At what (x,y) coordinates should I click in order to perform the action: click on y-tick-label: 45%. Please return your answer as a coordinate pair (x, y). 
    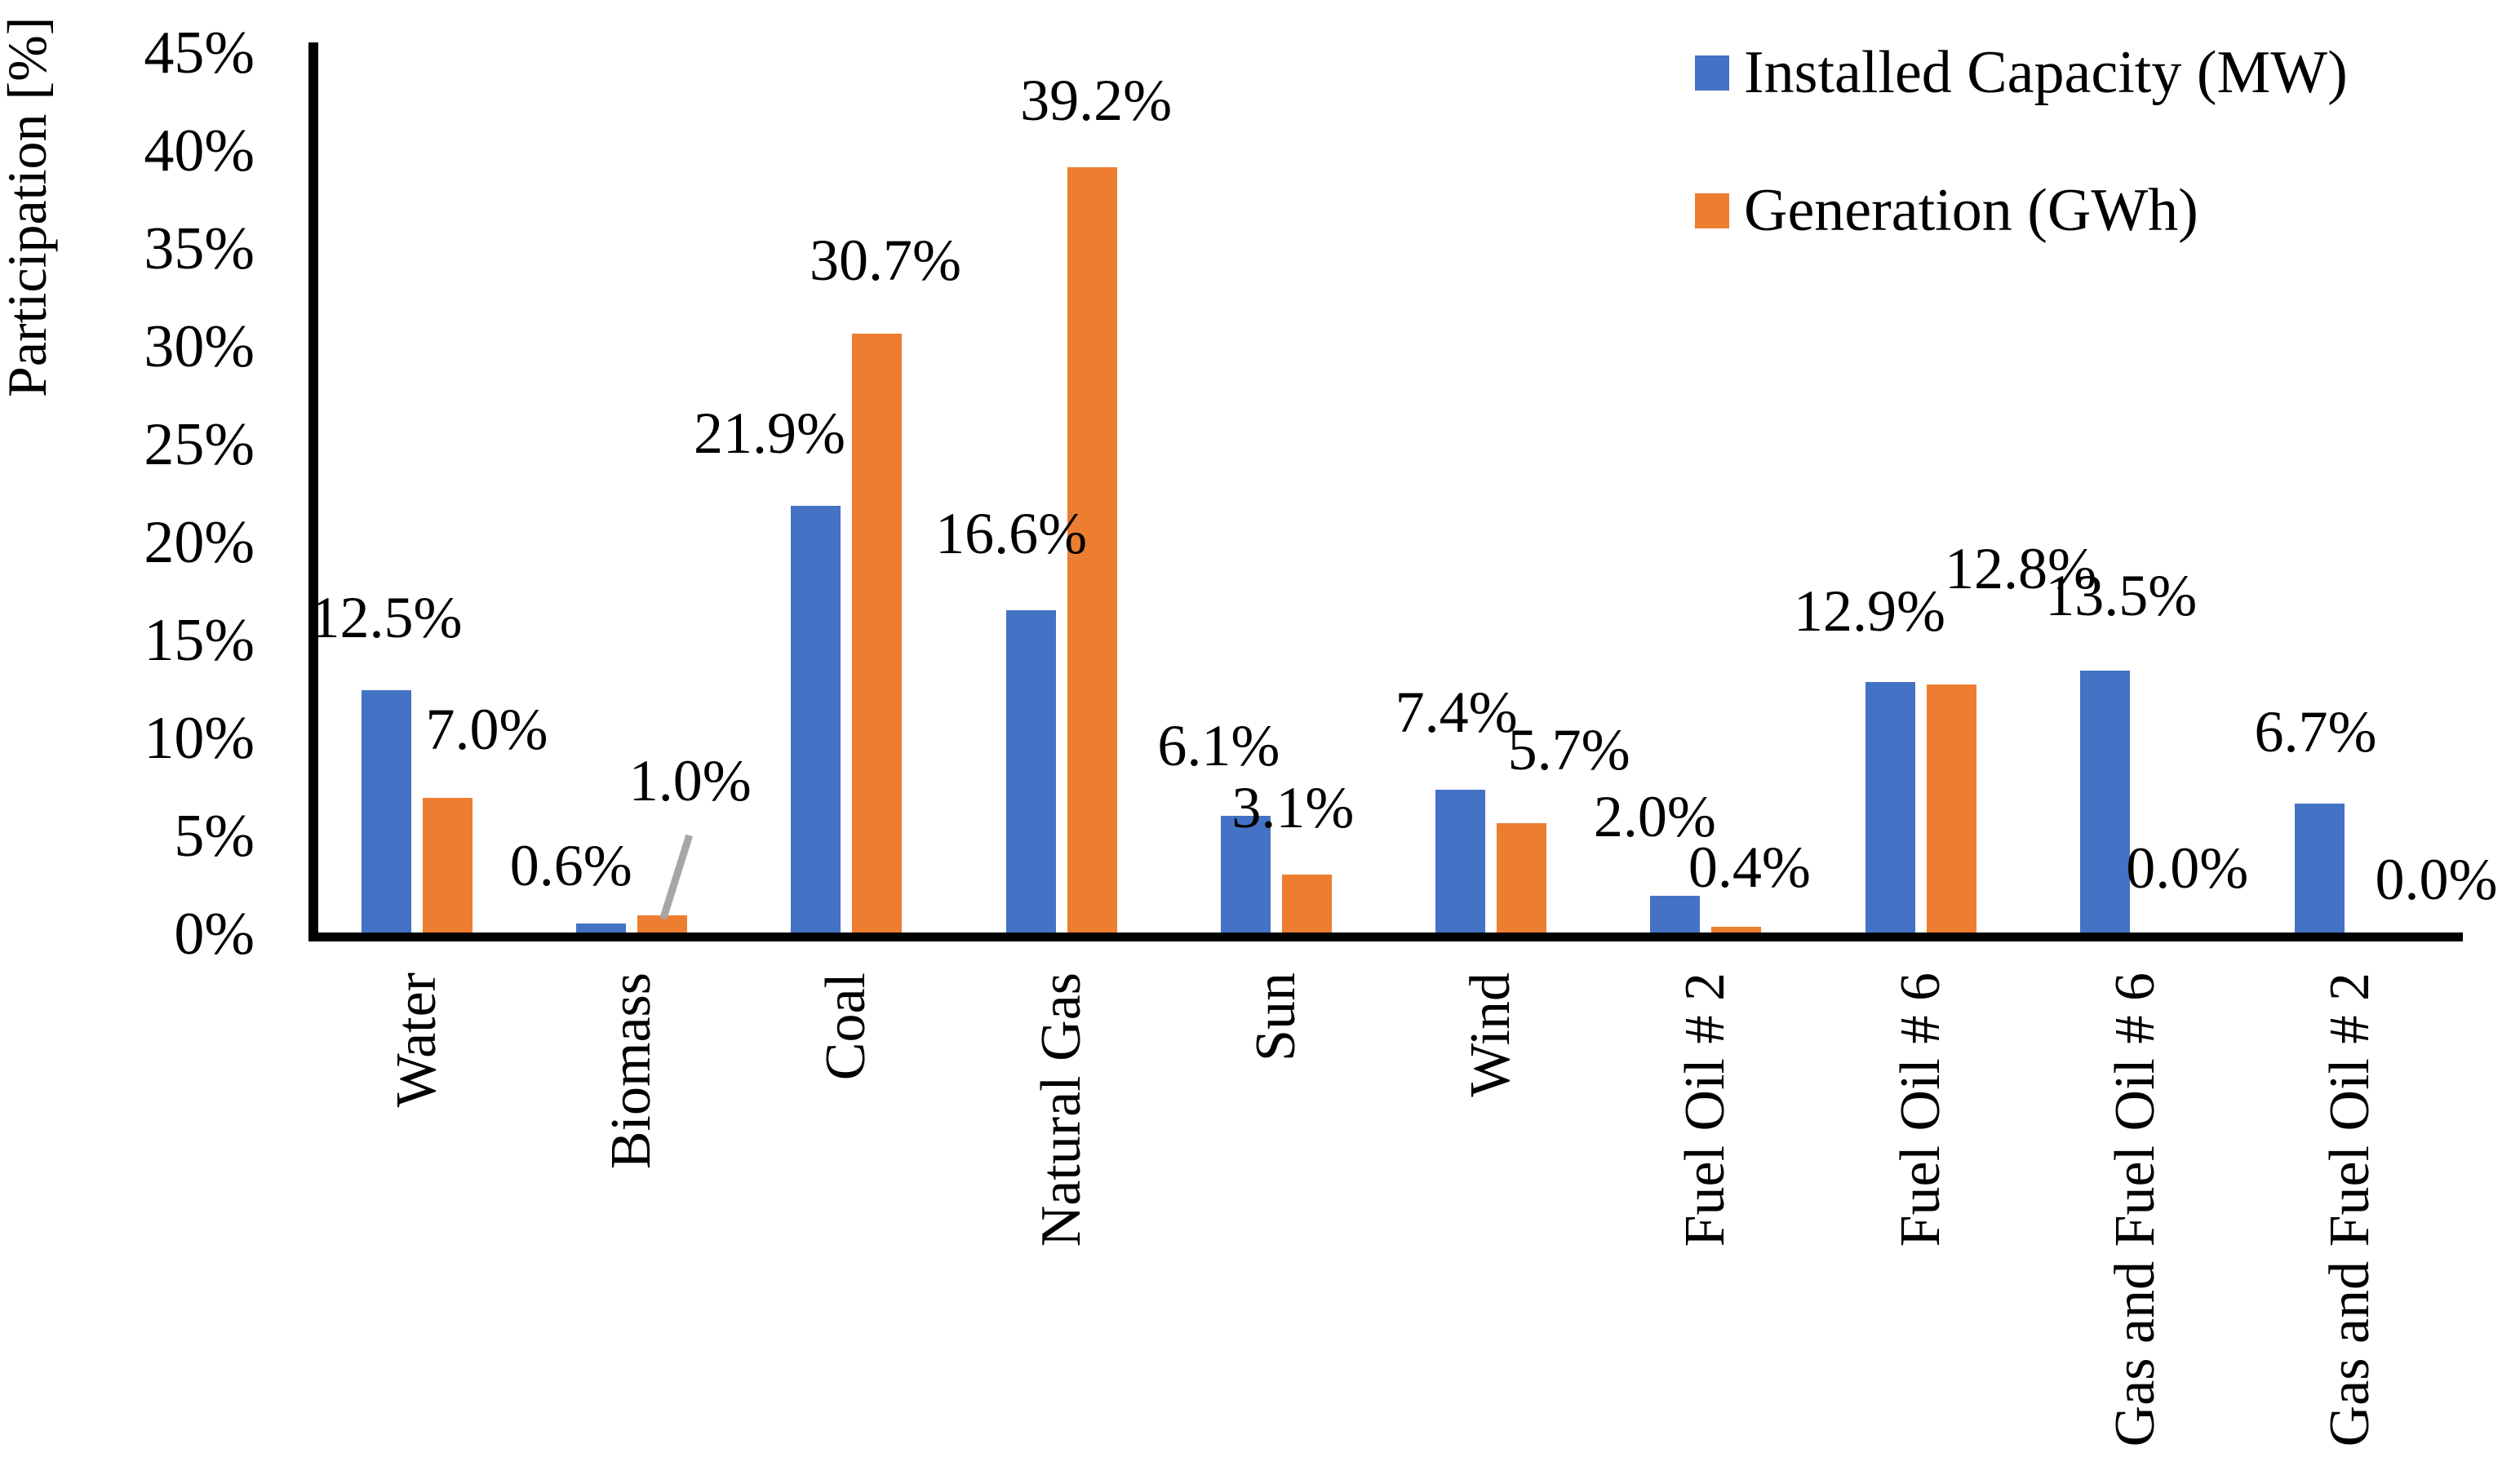
    Looking at the image, I should click on (199, 53).